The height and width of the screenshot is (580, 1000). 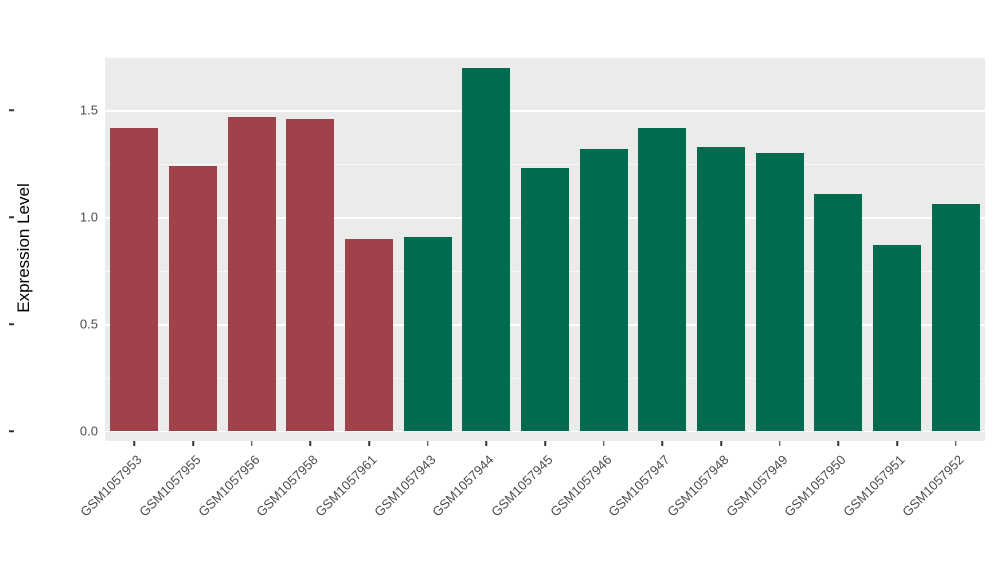 What do you see at coordinates (88, 431) in the screenshot?
I see `y-tick-label: 0.0` at bounding box center [88, 431].